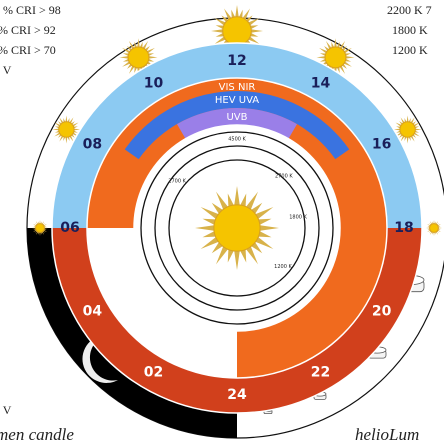  Describe the element at coordinates (321, 83) in the screenshot. I see `hour-label: 14` at that location.